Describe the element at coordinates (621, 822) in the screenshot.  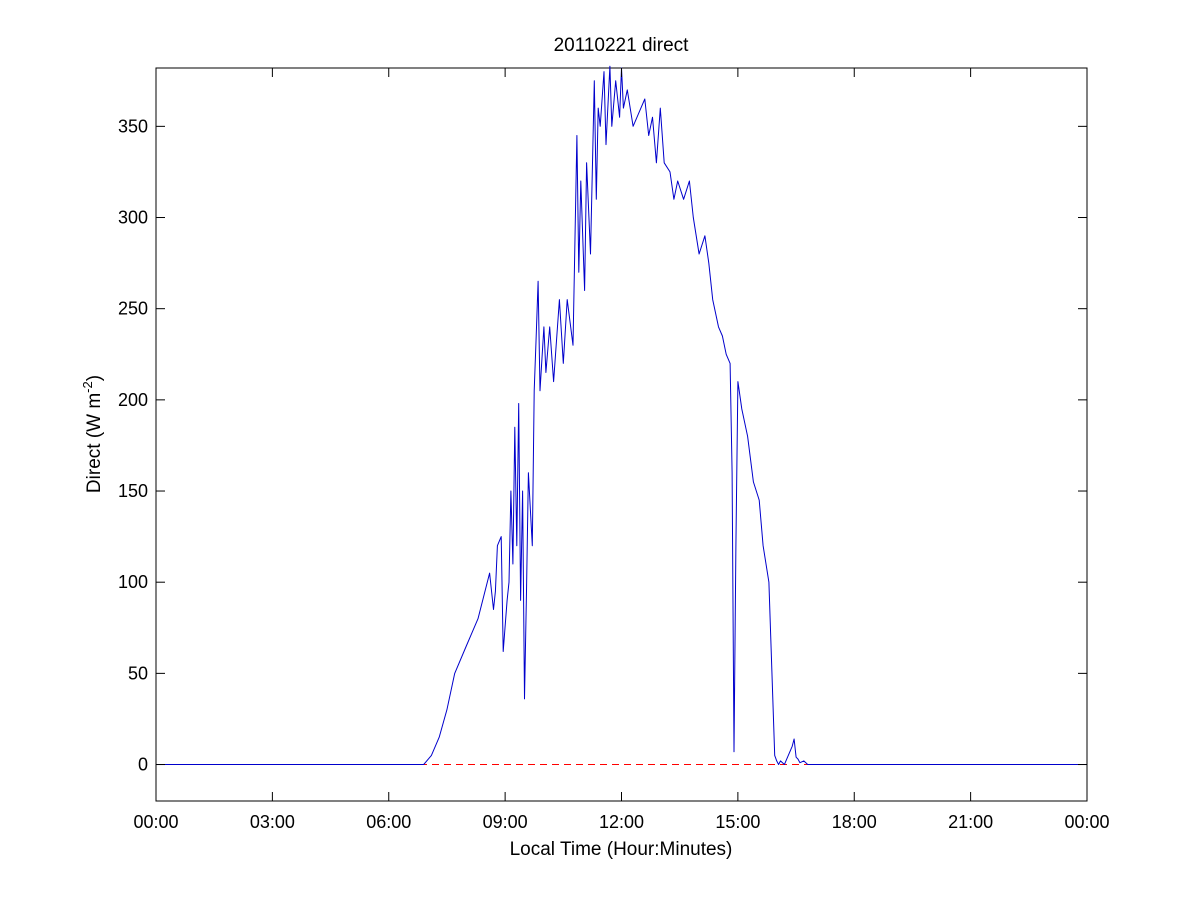
I see `x-tick-label: 12:00` at that location.